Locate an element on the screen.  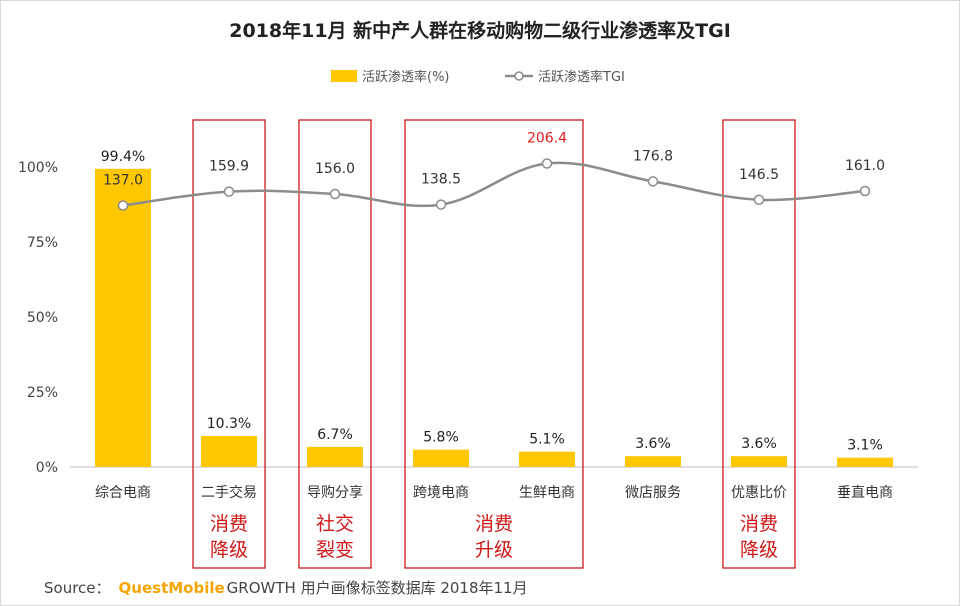
tgi-value-label: 176.8 is located at coordinates (653, 156).